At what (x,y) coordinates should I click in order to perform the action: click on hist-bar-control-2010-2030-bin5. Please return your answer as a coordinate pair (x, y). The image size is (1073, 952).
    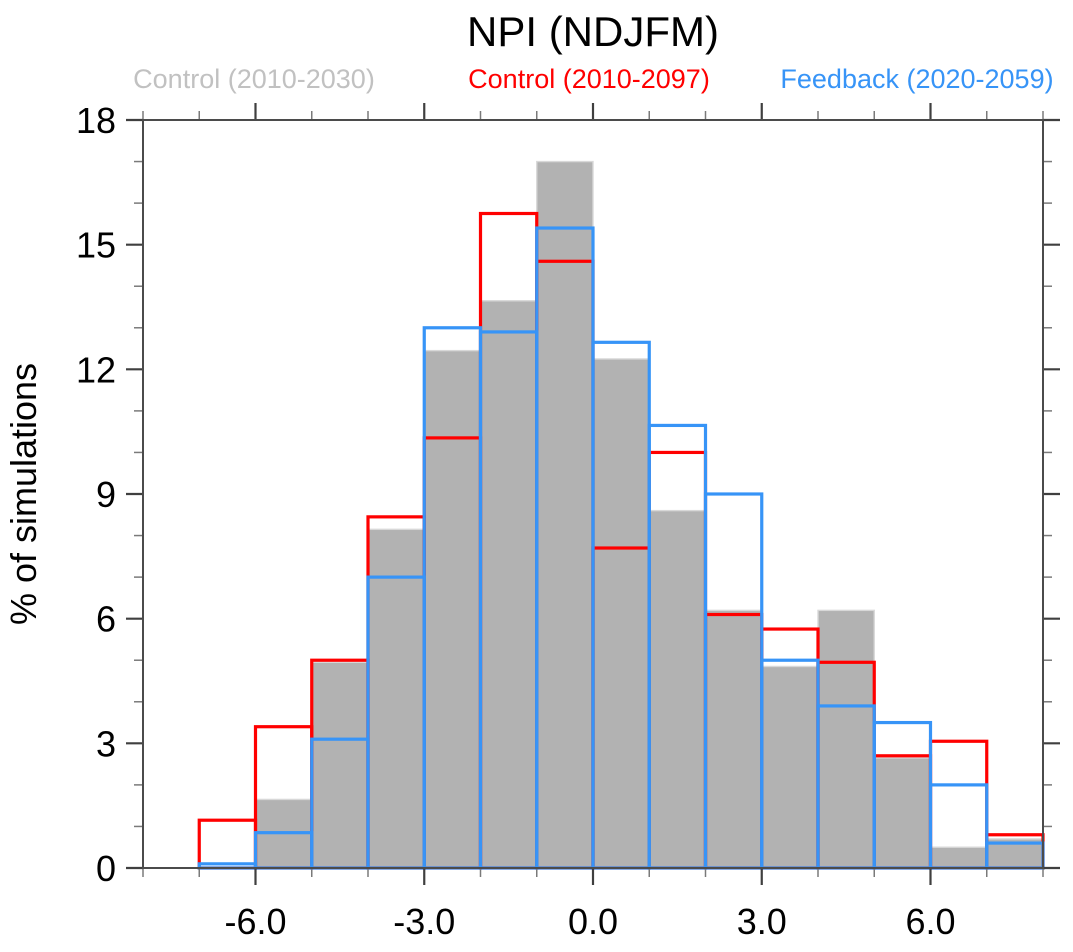
    Looking at the image, I should click on (452, 609).